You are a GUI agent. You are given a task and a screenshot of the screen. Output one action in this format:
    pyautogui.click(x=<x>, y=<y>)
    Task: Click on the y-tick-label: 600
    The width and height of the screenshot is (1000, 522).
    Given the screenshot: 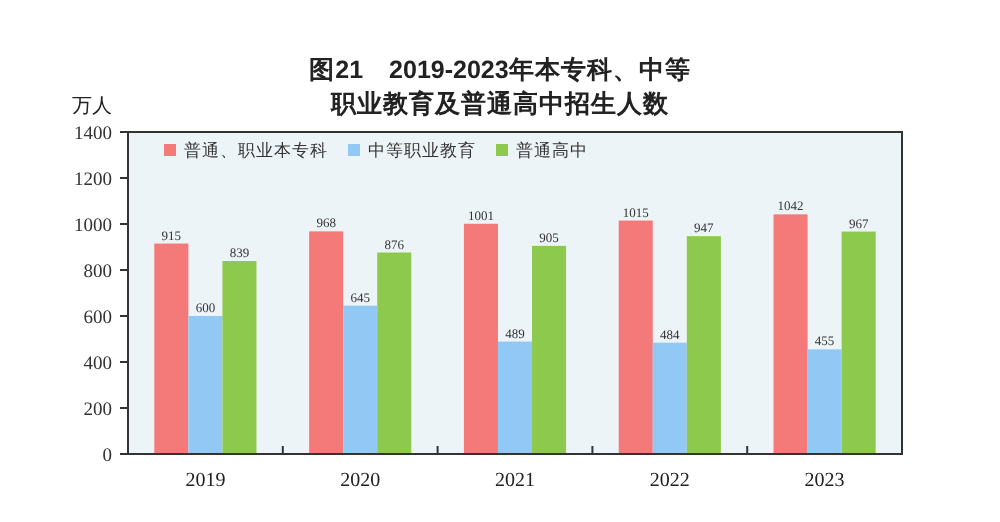 What is the action you would take?
    pyautogui.click(x=98, y=319)
    